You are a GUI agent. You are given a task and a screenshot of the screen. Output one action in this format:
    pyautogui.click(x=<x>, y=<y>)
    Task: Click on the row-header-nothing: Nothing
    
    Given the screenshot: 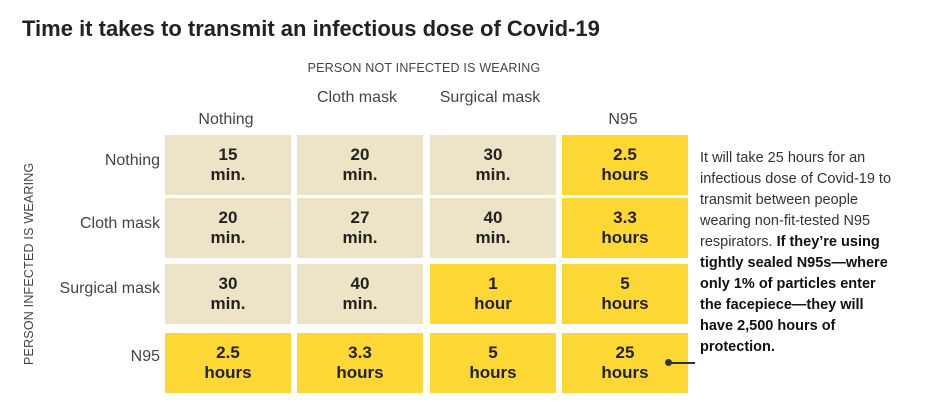 What is the action you would take?
    pyautogui.click(x=132, y=160)
    